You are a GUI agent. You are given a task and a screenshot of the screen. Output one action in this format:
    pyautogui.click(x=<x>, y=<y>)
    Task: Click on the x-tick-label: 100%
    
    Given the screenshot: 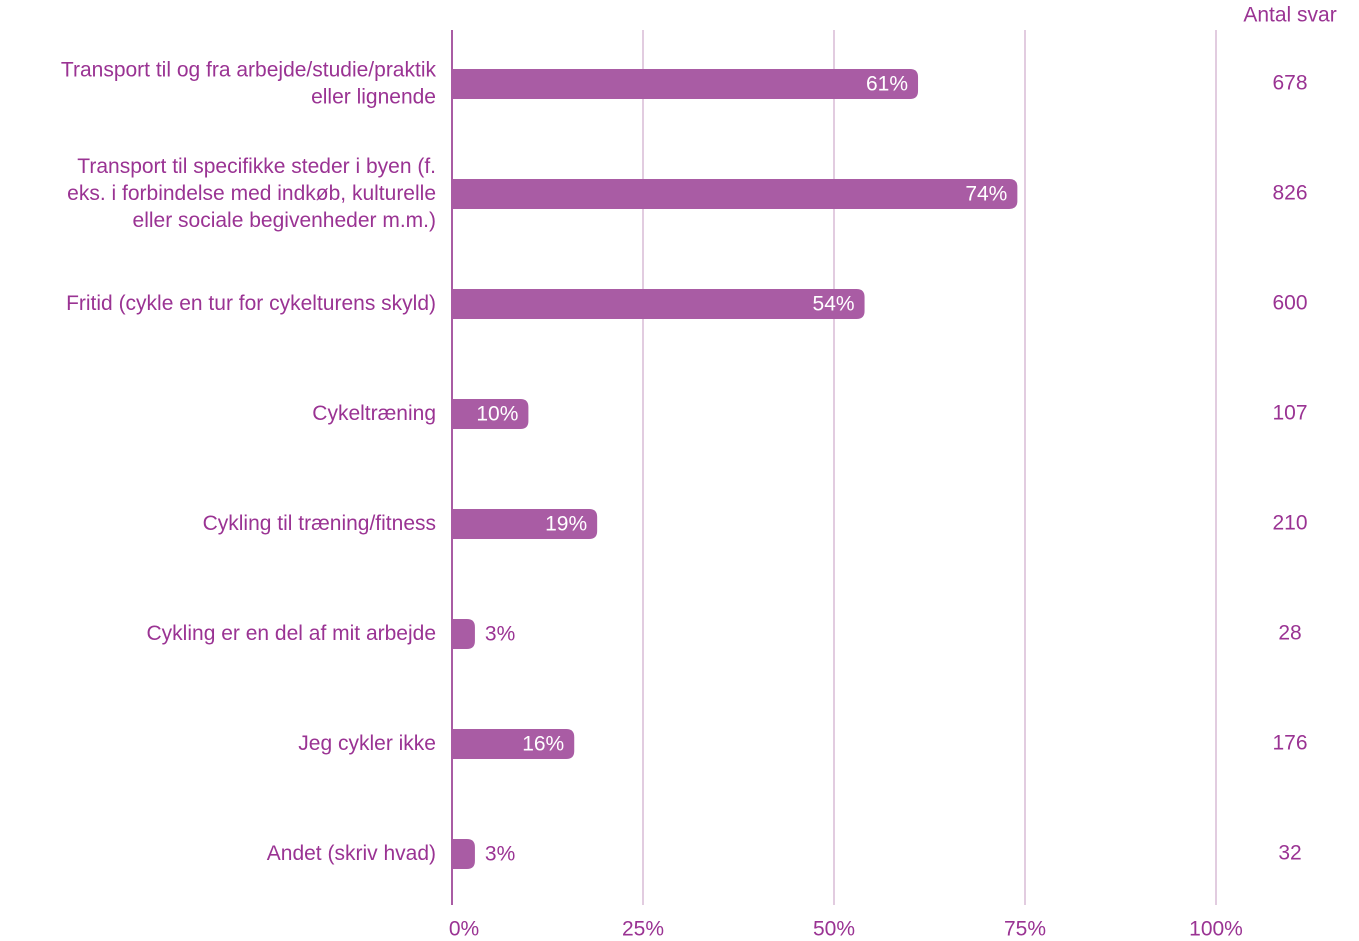 What is the action you would take?
    pyautogui.click(x=1216, y=929)
    